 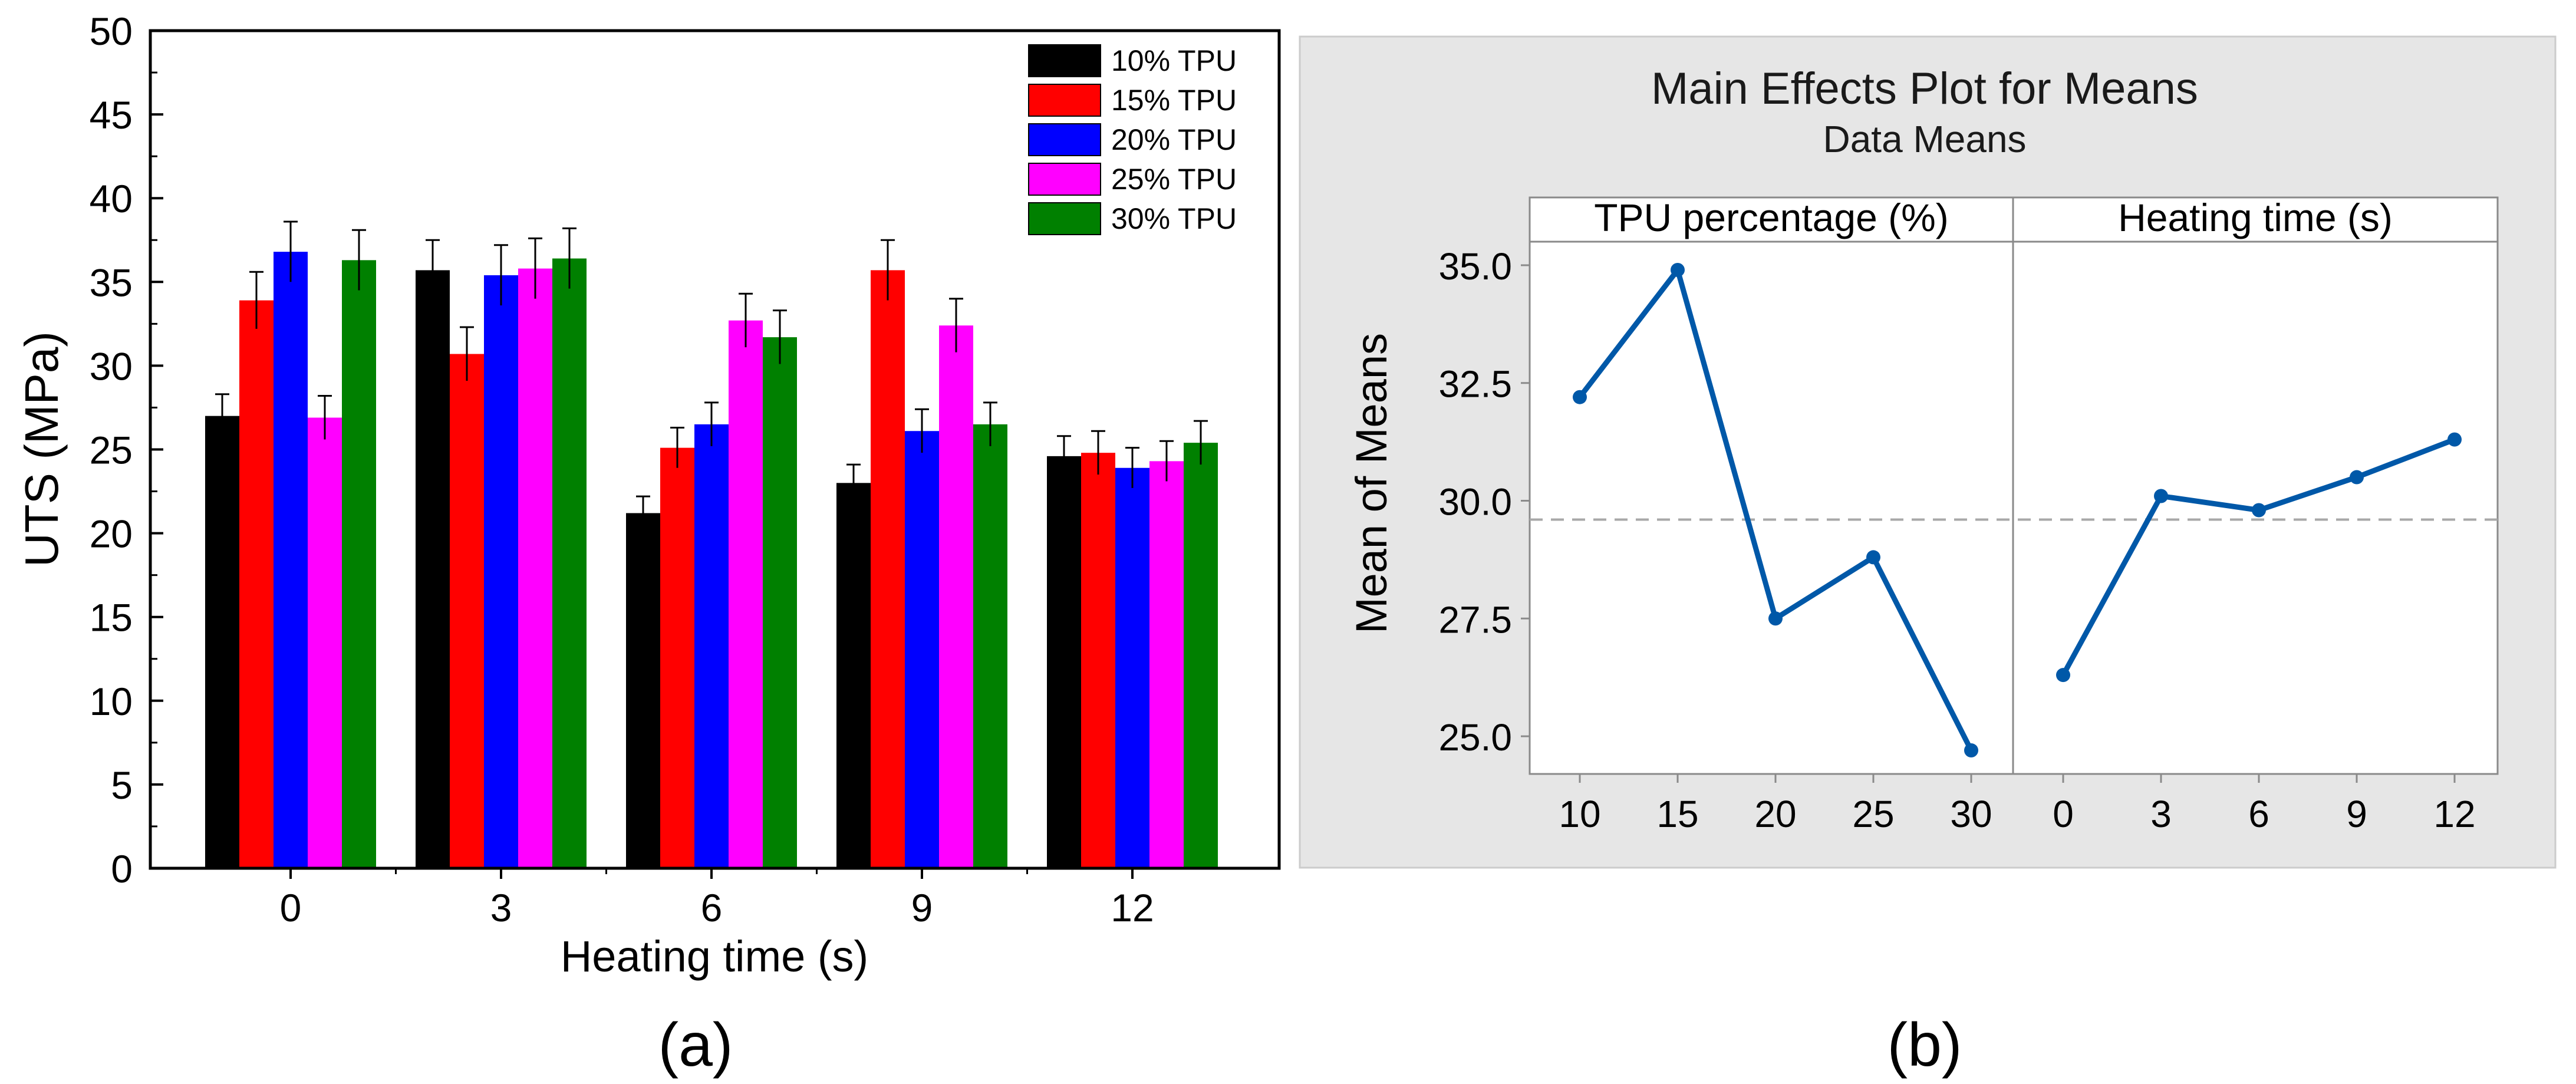 What do you see at coordinates (1174, 139) in the screenshot?
I see `legend-label: 20% TPU` at bounding box center [1174, 139].